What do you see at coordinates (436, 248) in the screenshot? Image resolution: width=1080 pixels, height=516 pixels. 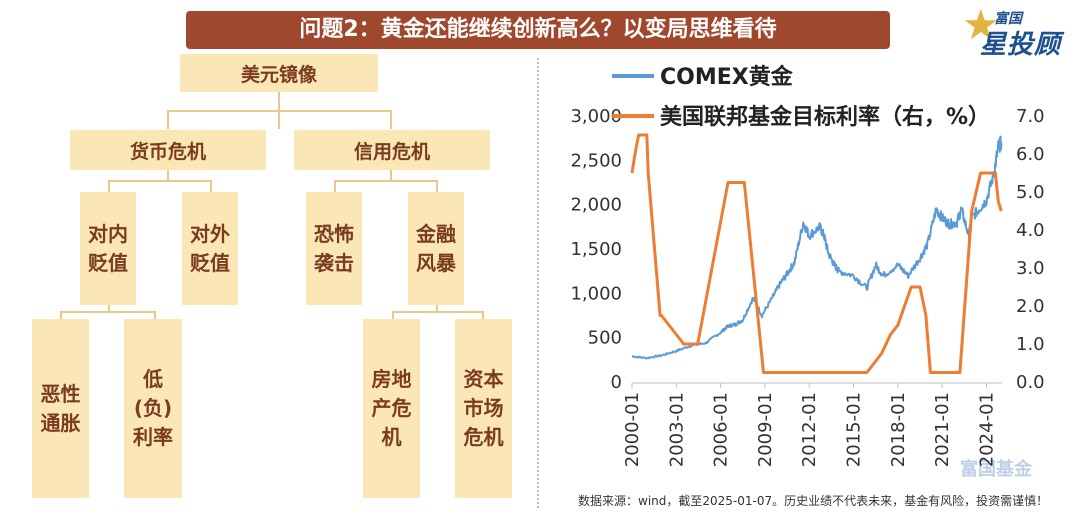 I see `tree-node-financial-storm: 金融风暴` at bounding box center [436, 248].